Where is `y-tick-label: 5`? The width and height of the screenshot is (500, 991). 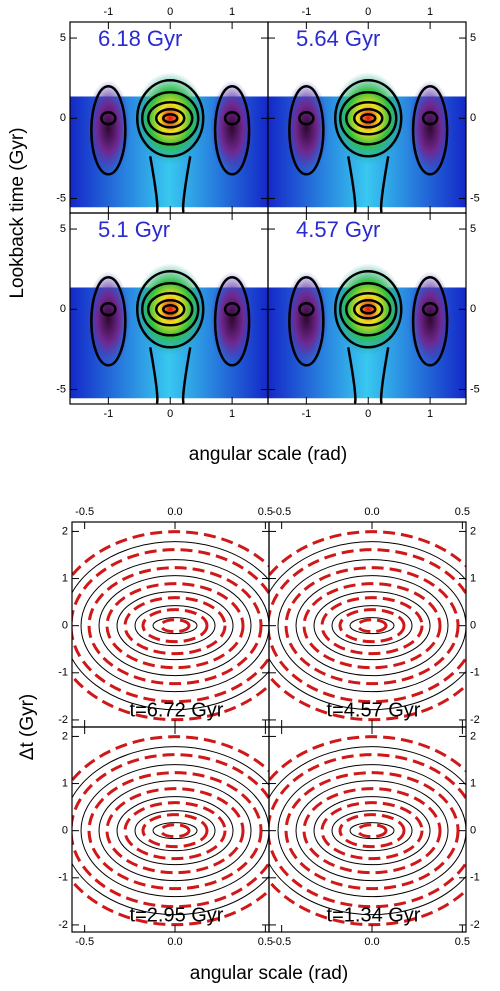 y-tick-label: 5 is located at coordinates (63, 229).